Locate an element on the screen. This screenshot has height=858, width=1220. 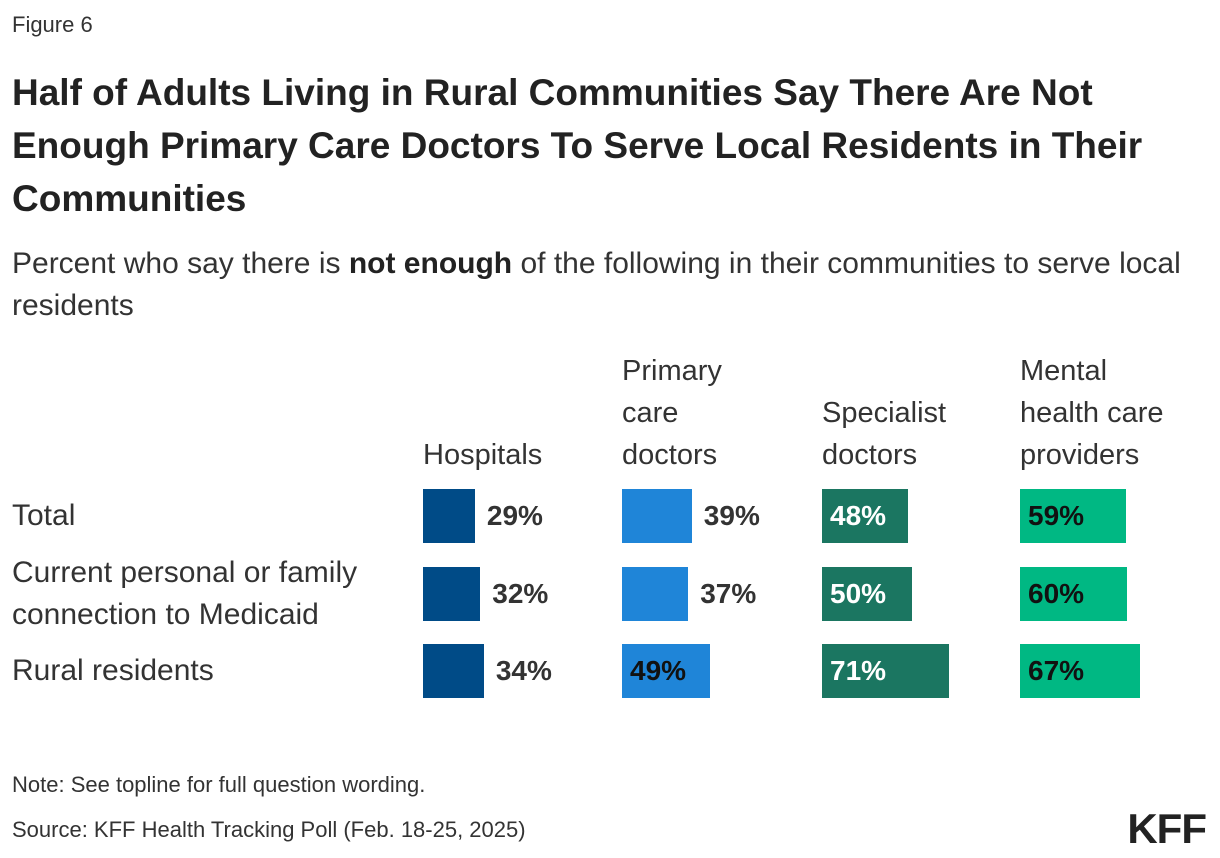
column-header-3: Mental health care providers is located at coordinates (1115, 413).